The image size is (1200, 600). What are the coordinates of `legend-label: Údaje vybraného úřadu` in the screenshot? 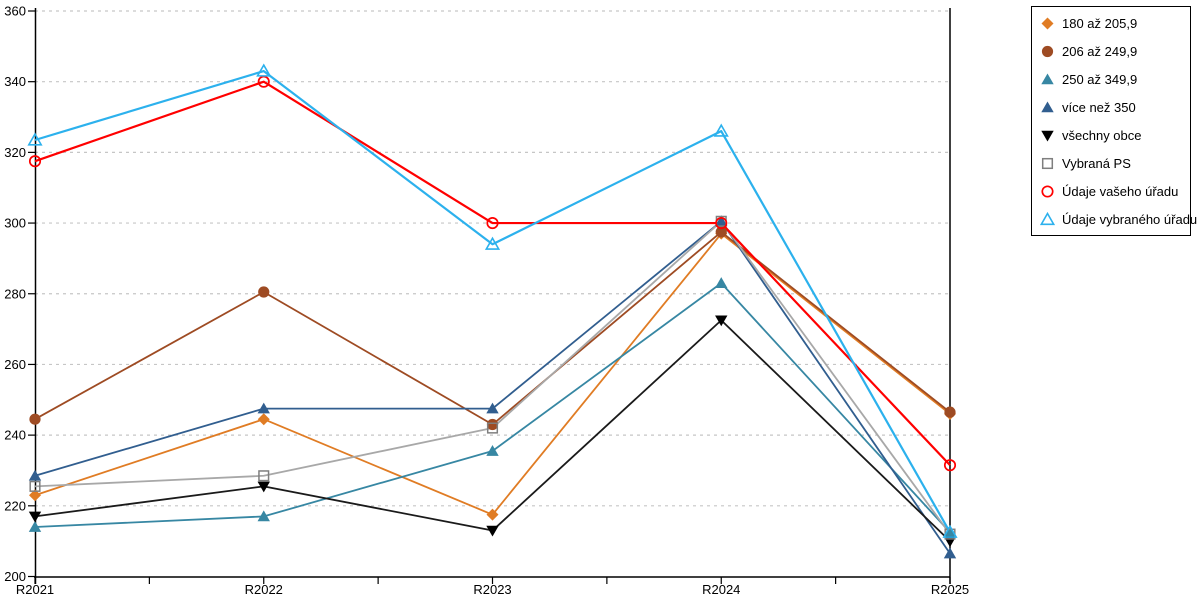 It's located at (1130, 219).